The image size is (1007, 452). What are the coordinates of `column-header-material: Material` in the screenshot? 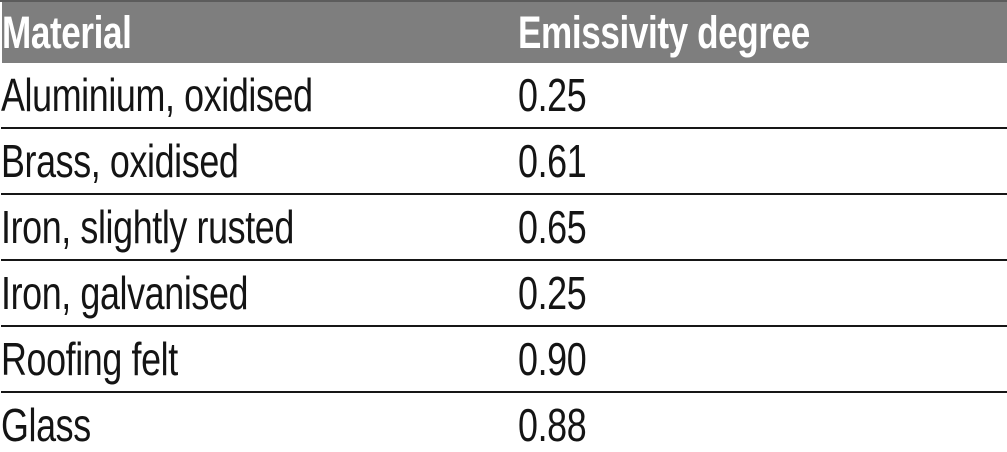 It's located at (259, 31).